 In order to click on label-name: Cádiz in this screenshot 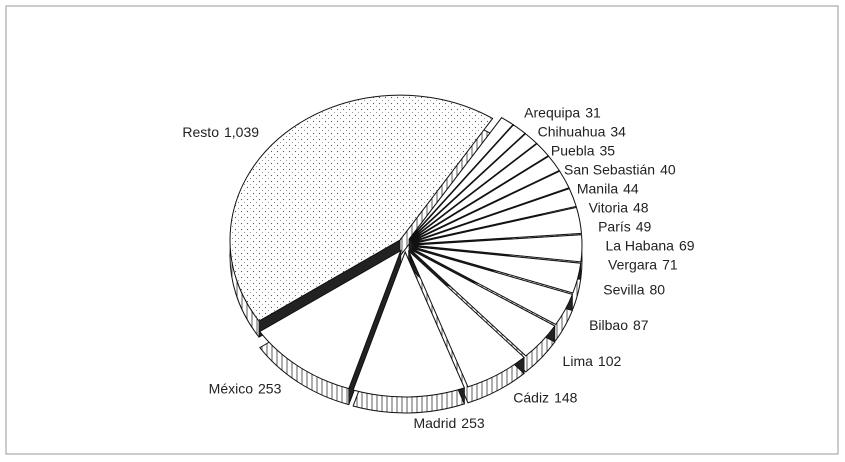, I will do `click(531, 397)`.